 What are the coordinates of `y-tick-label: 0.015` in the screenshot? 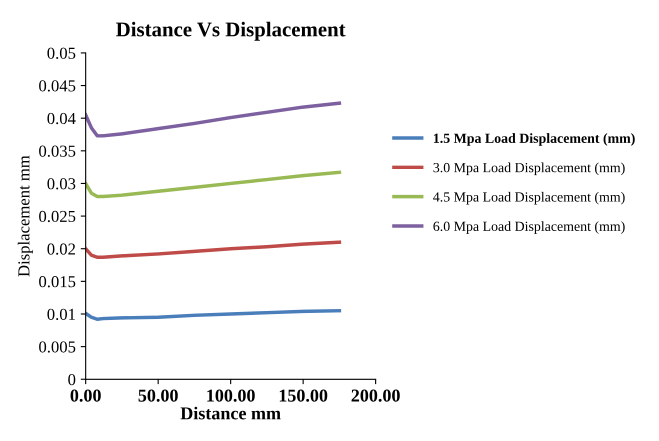 It's located at (57, 282).